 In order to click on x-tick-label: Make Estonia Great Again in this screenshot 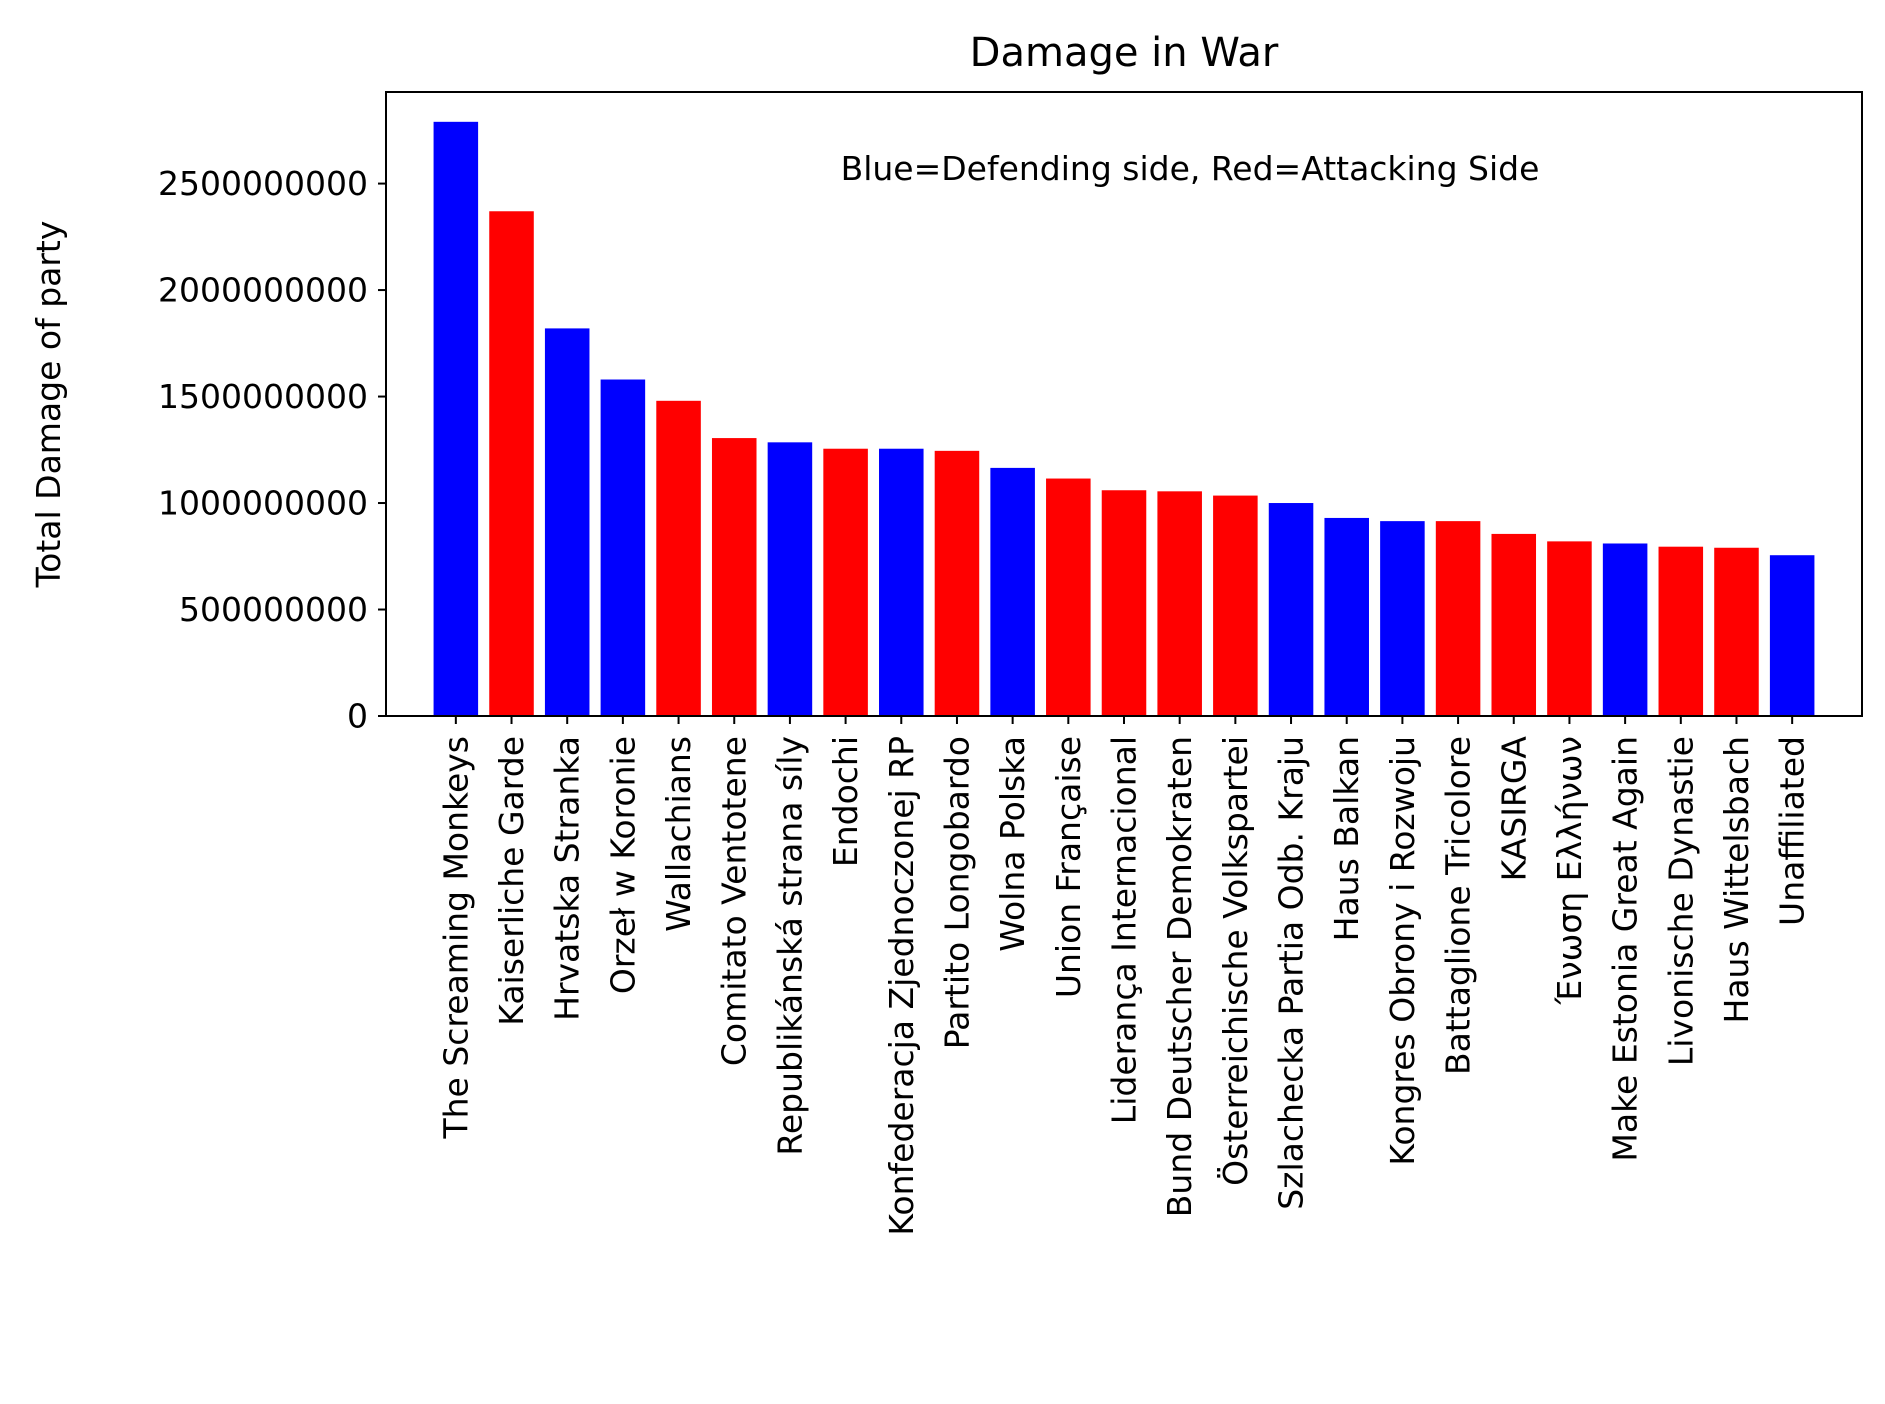, I will do `click(1625, 949)`.